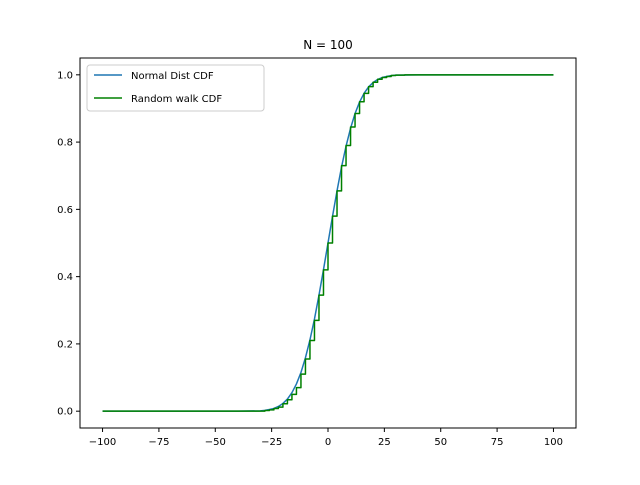 The height and width of the screenshot is (485, 640). I want to click on x-tick-label: −100, so click(102, 442).